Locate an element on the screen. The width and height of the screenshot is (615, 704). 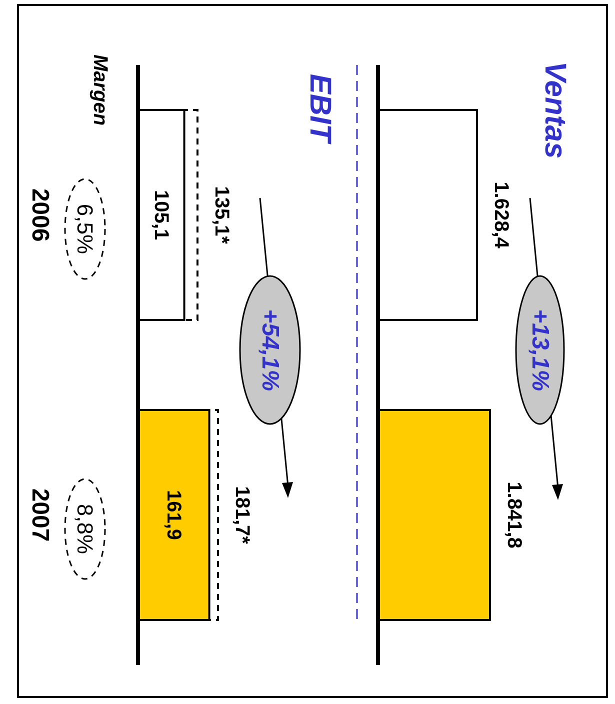
data-label: 1.628,4 is located at coordinates (501, 216).